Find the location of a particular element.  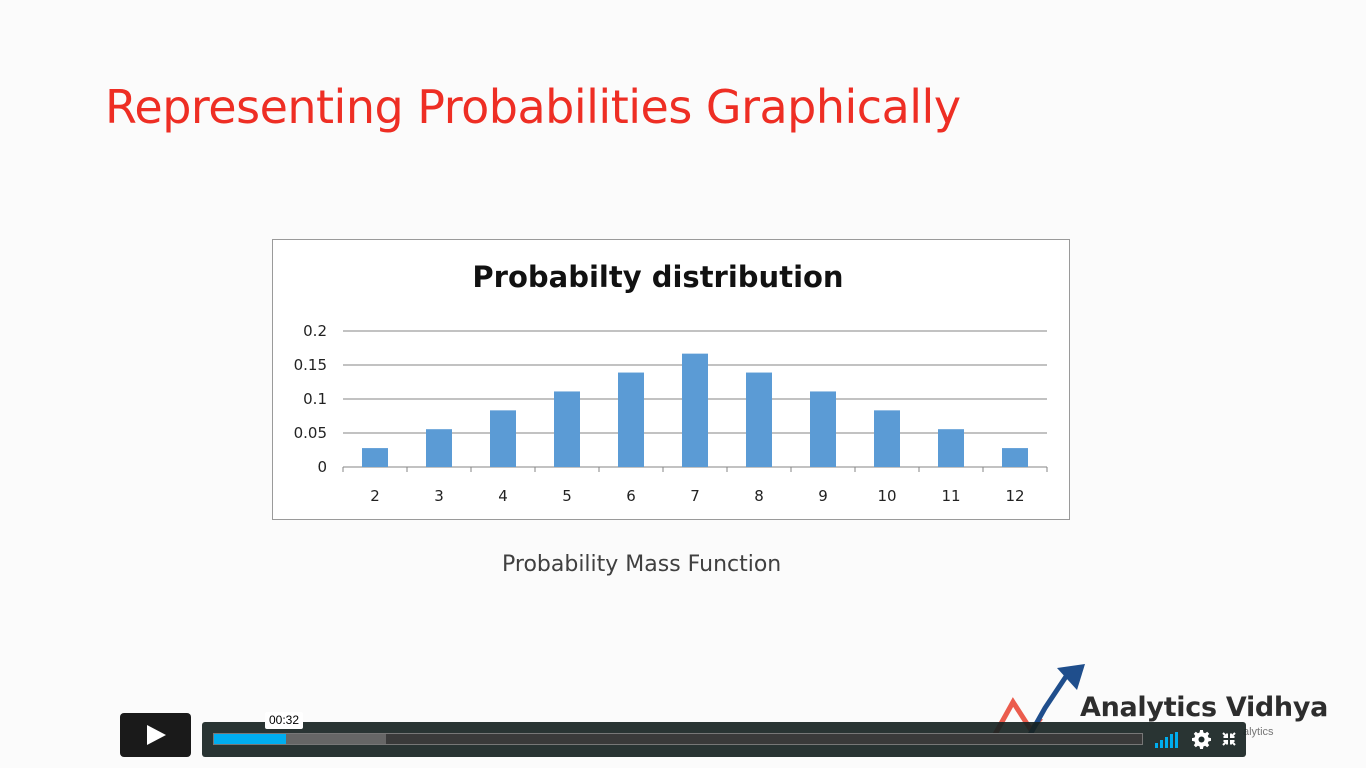

hover-time-tooltip: 00:32 is located at coordinates (284, 720).